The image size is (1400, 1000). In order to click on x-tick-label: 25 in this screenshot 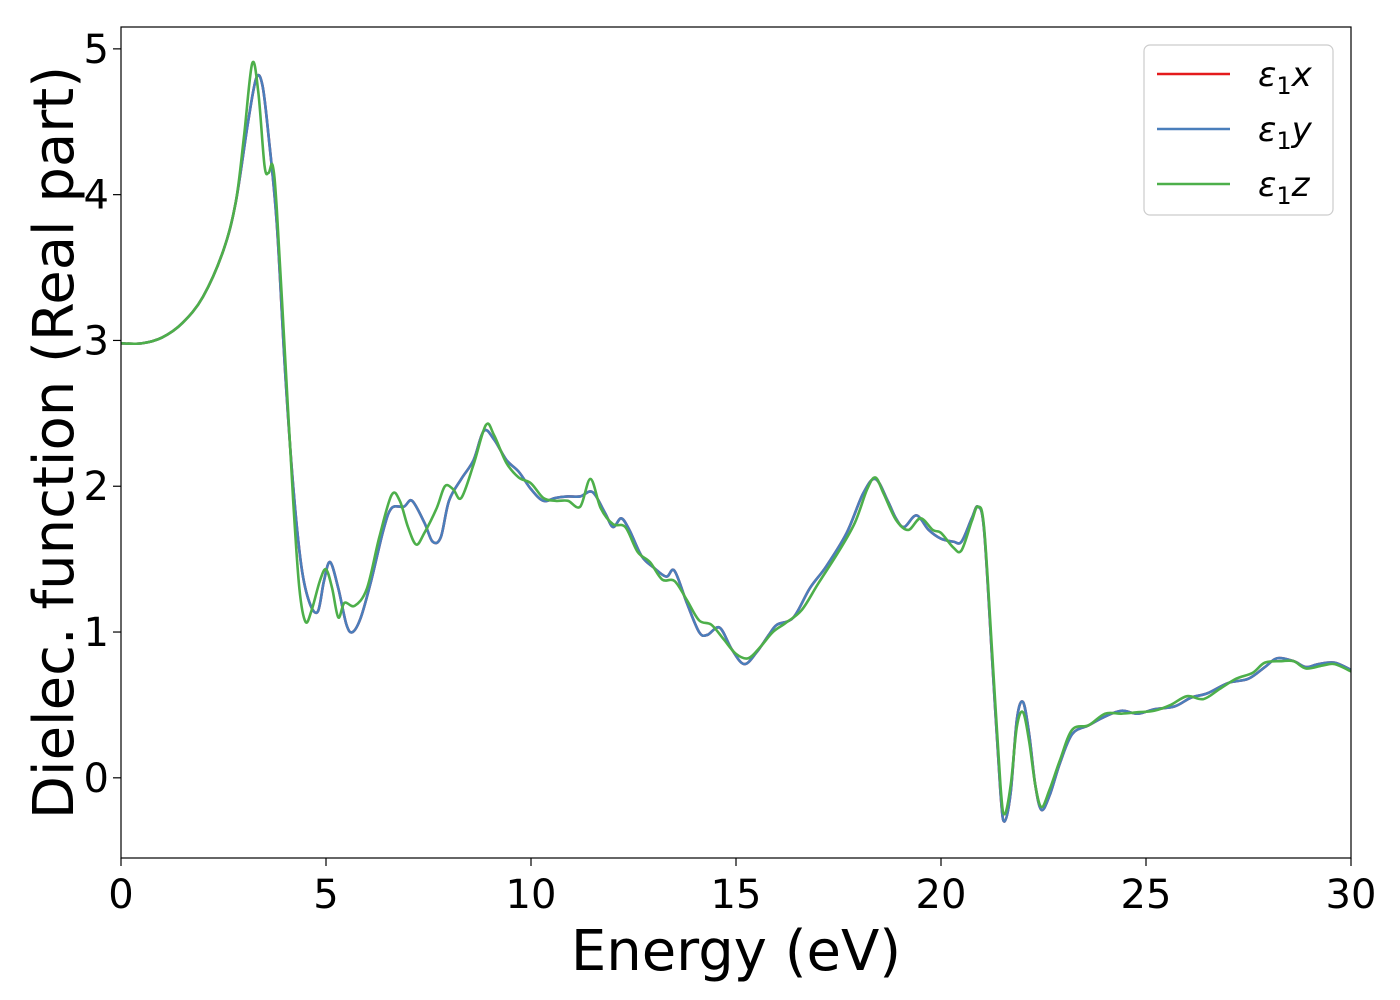, I will do `click(1146, 895)`.